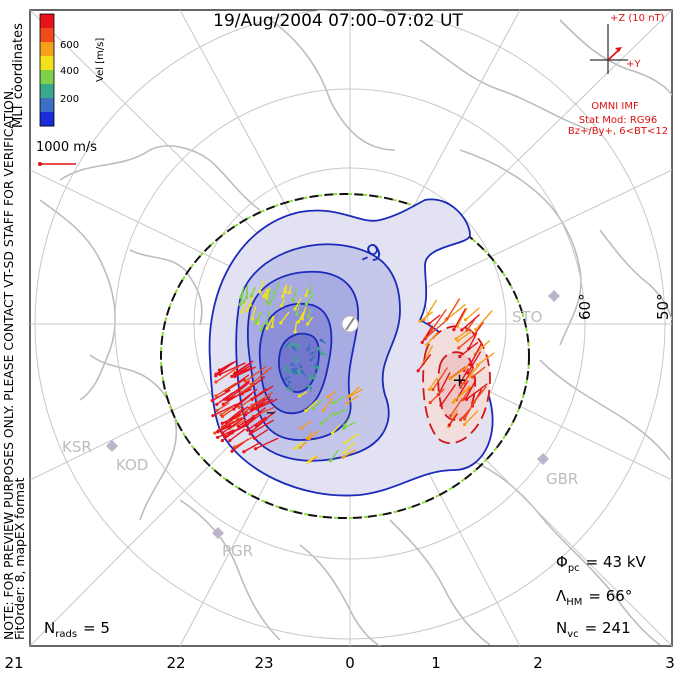  Describe the element at coordinates (593, 629) in the screenshot. I see `stat-n-vc: Nvc = 241` at that location.